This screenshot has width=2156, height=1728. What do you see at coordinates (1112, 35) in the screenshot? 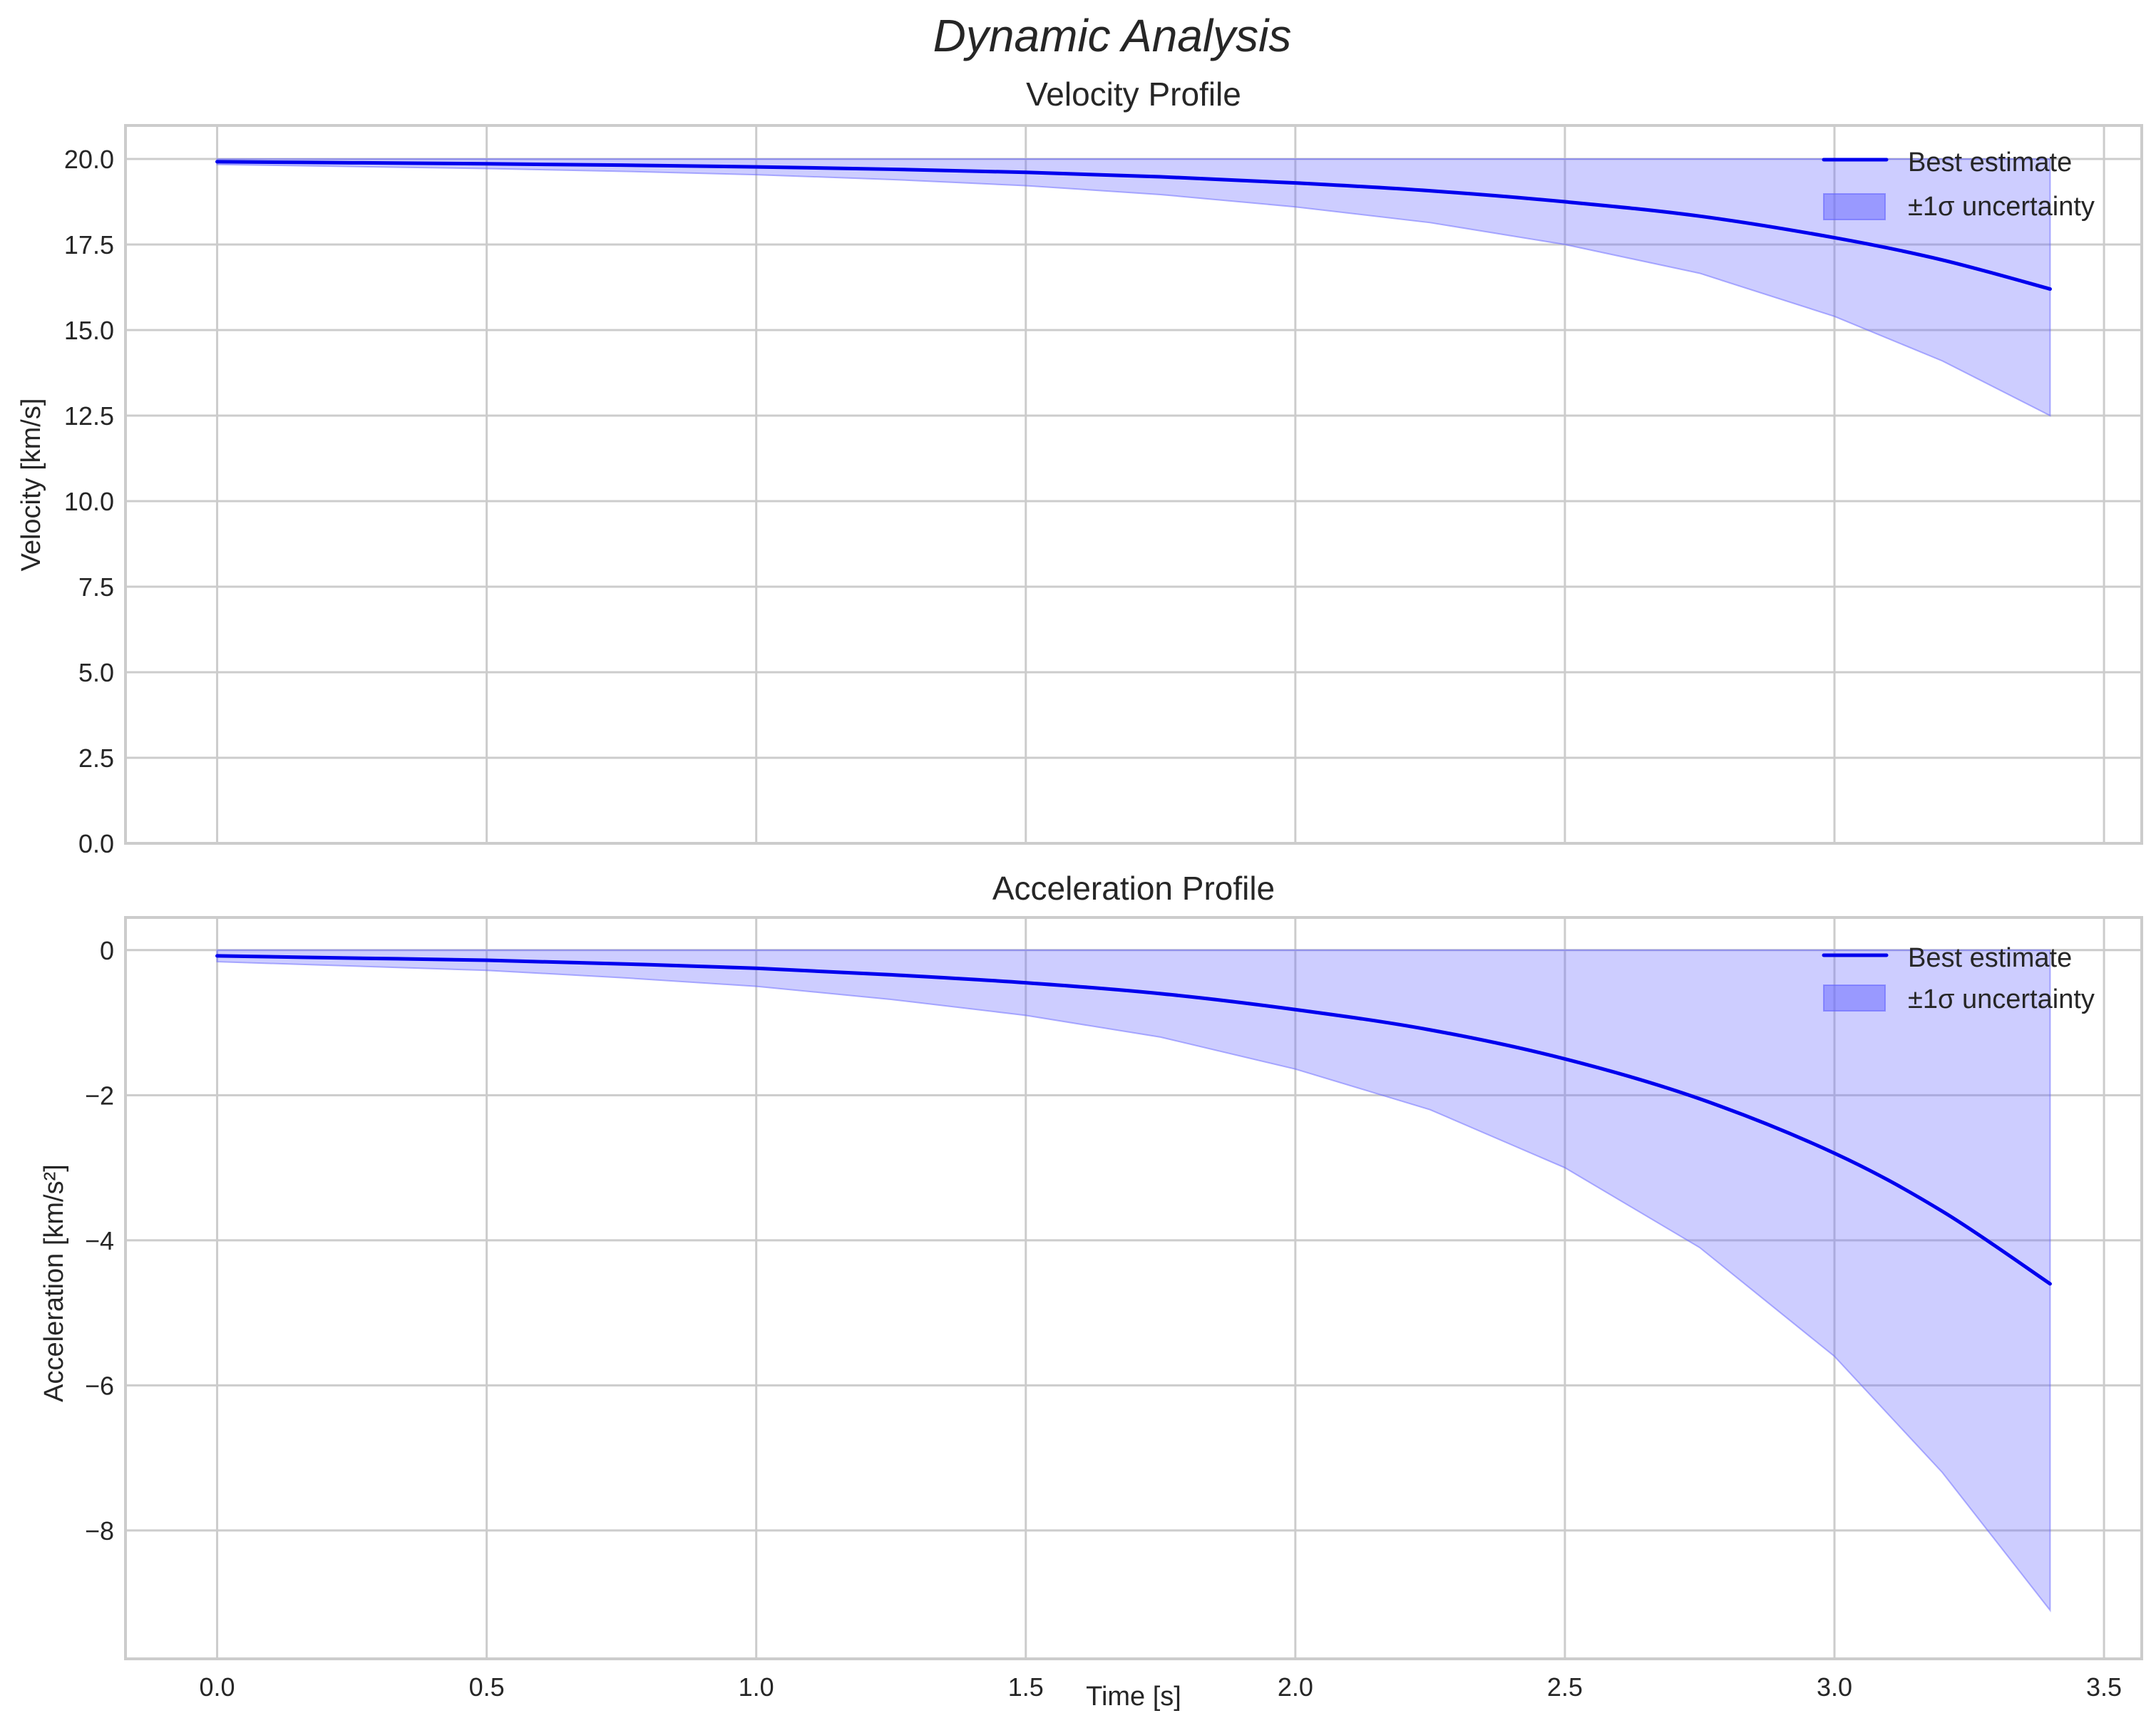
I see `figure-title: Dynamic Analysis` at bounding box center [1112, 35].